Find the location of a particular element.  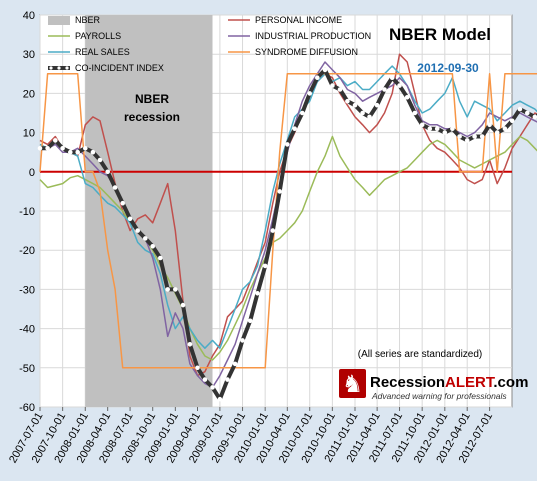

legend-label-industrial-production: INDUSTRIAL PRODUCTION is located at coordinates (313, 36).